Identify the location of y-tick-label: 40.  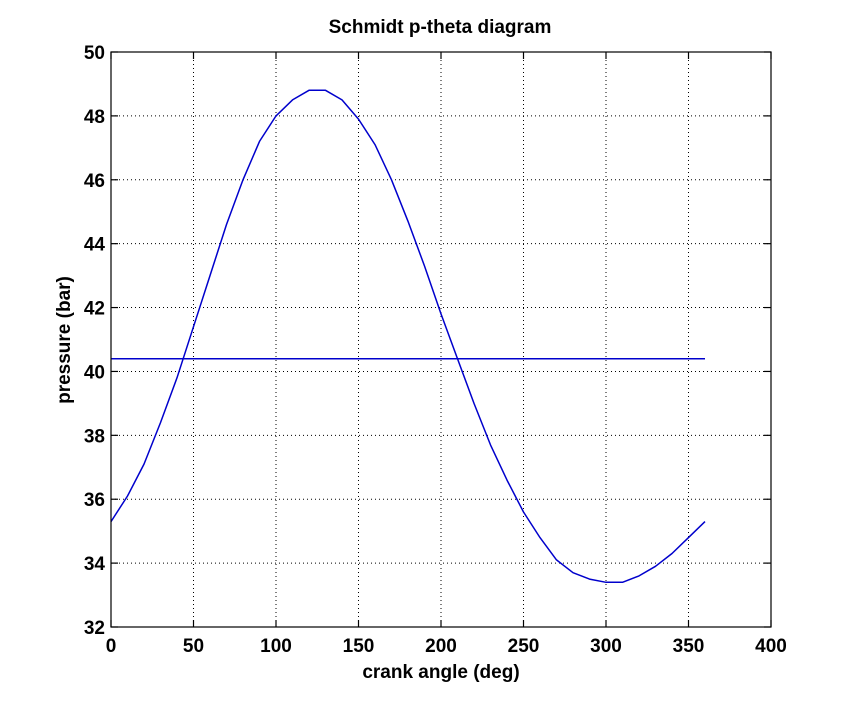
(94, 372).